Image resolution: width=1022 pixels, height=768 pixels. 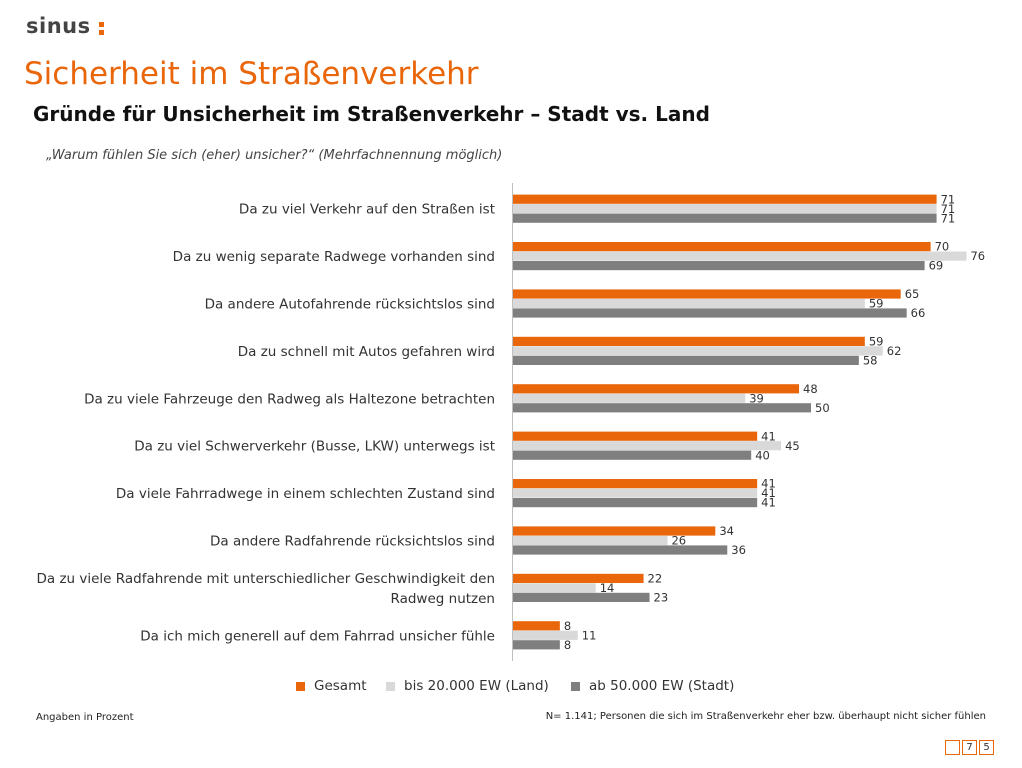 I want to click on data-label: 23, so click(x=661, y=598).